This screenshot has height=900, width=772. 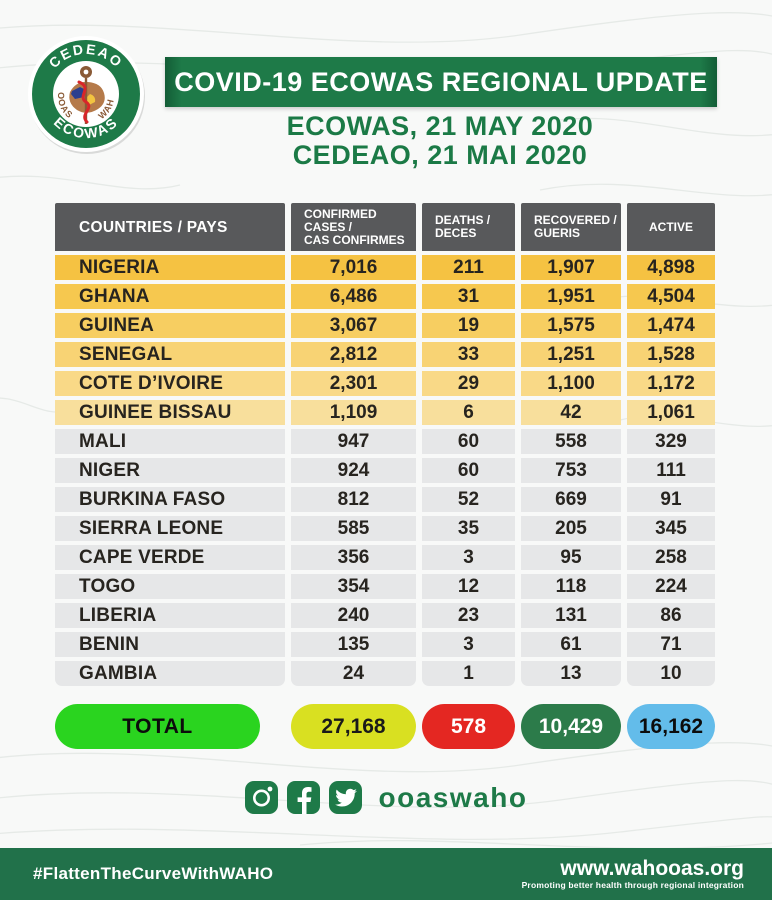 I want to click on table-cell-deaths: 1, so click(x=468, y=673).